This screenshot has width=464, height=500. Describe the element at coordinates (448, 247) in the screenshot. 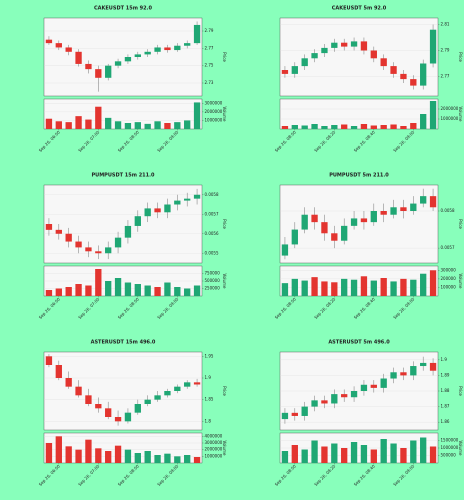

I see `y-tick-label: 0.0057` at that location.